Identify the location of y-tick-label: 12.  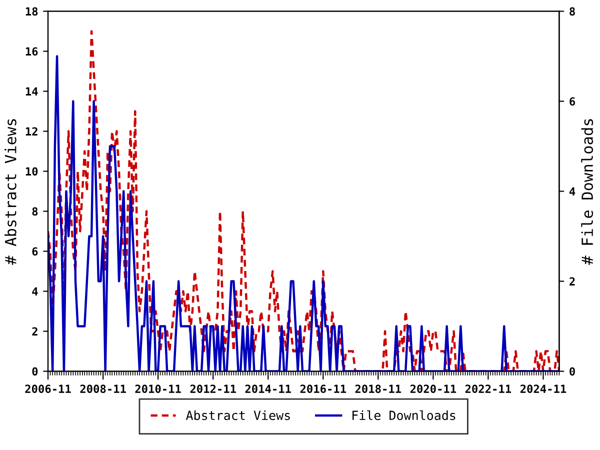
(32, 131).